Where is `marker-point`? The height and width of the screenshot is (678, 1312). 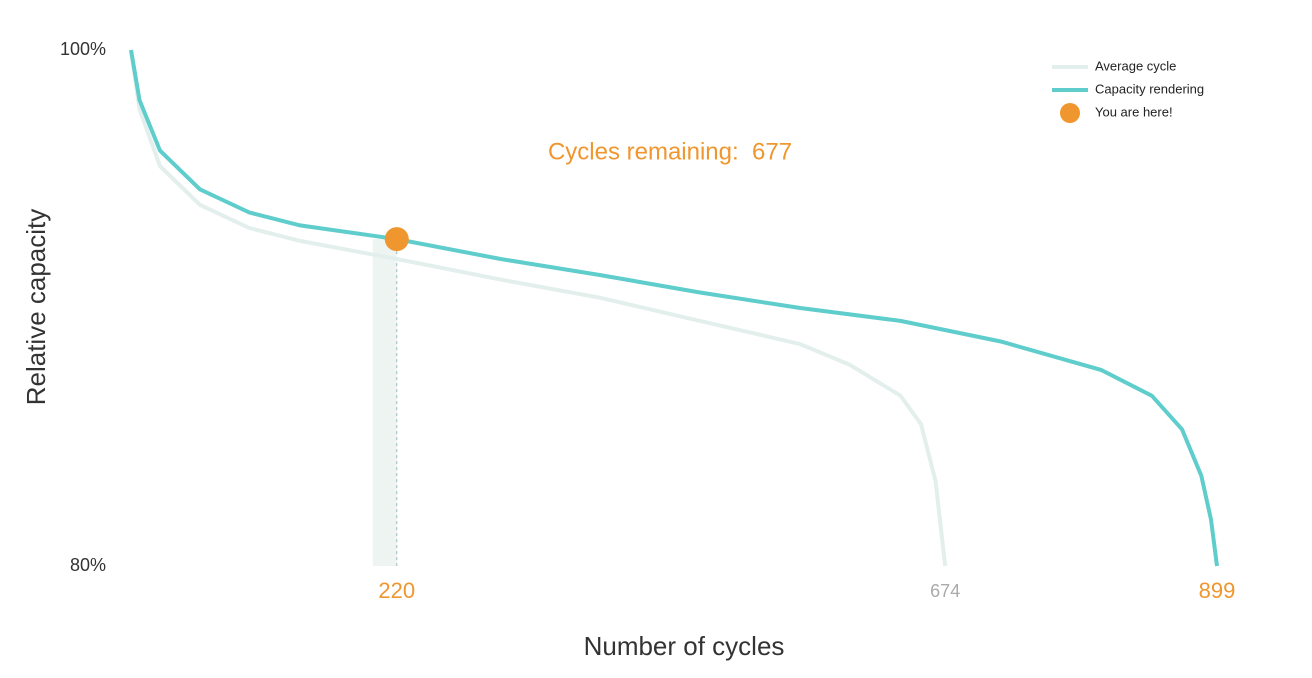
marker-point is located at coordinates (396, 239).